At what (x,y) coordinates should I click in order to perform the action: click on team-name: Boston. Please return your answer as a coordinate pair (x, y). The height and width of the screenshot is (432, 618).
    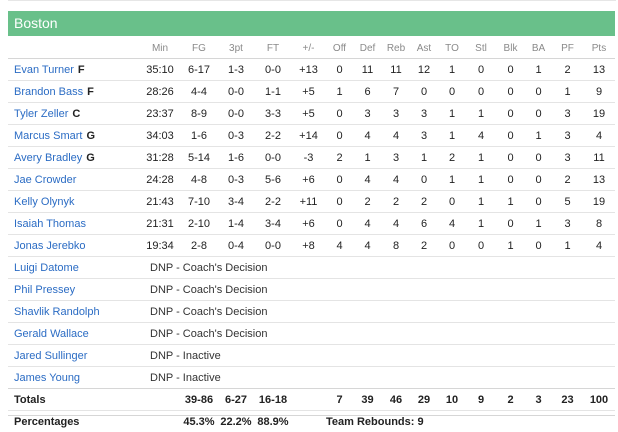
    Looking at the image, I should click on (36, 23).